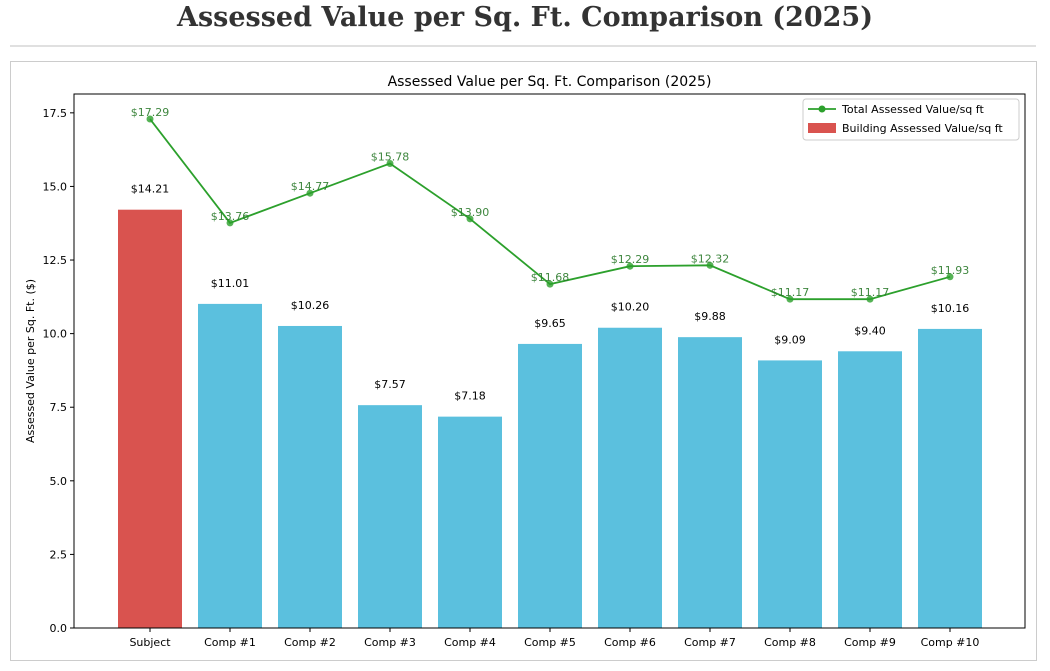 The width and height of the screenshot is (1050, 671). Describe the element at coordinates (59, 554) in the screenshot. I see `y-tick-label: 2.5` at that location.